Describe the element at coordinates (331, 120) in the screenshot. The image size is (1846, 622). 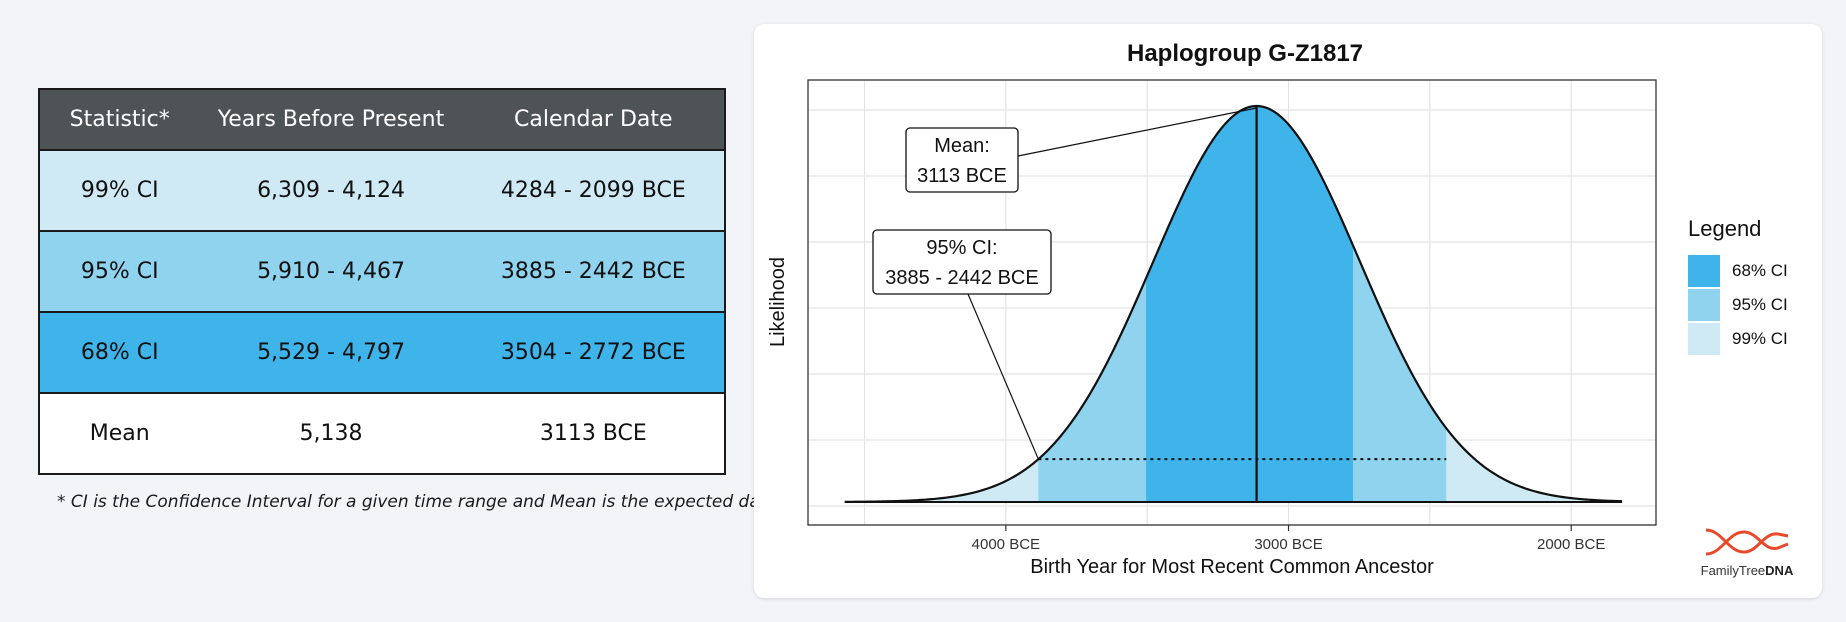
I see `header-years-before-present: Years Before Present` at that location.